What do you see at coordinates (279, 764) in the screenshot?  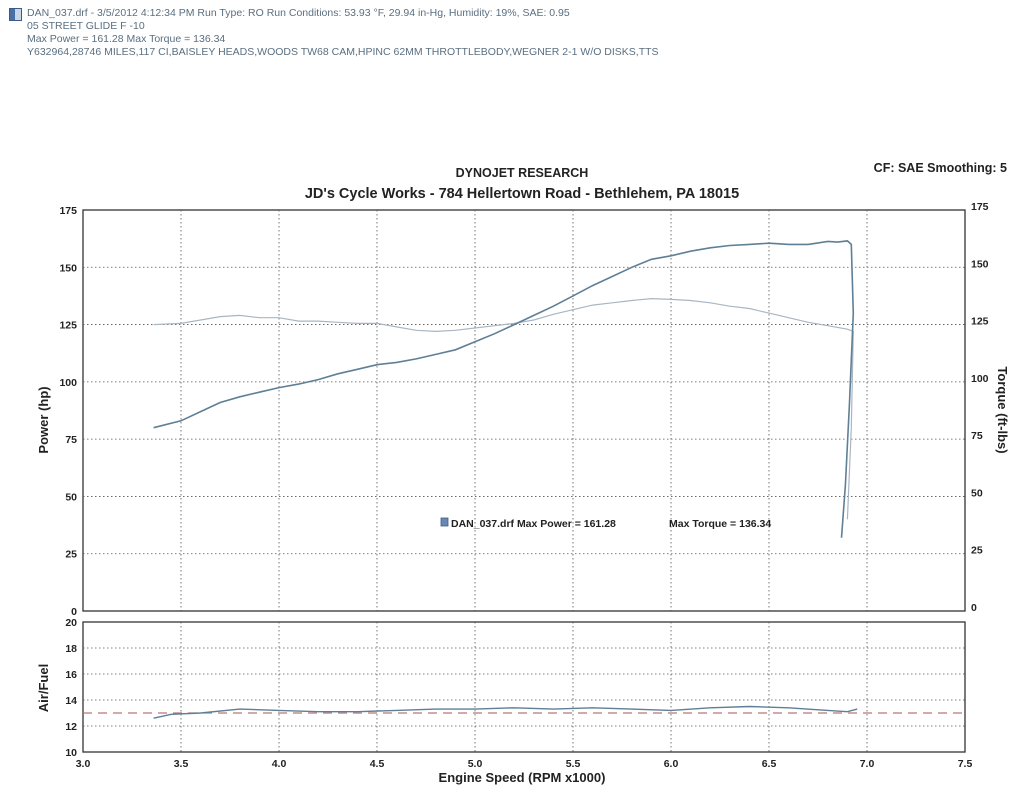 I see `x-tick-label: 4.0` at bounding box center [279, 764].